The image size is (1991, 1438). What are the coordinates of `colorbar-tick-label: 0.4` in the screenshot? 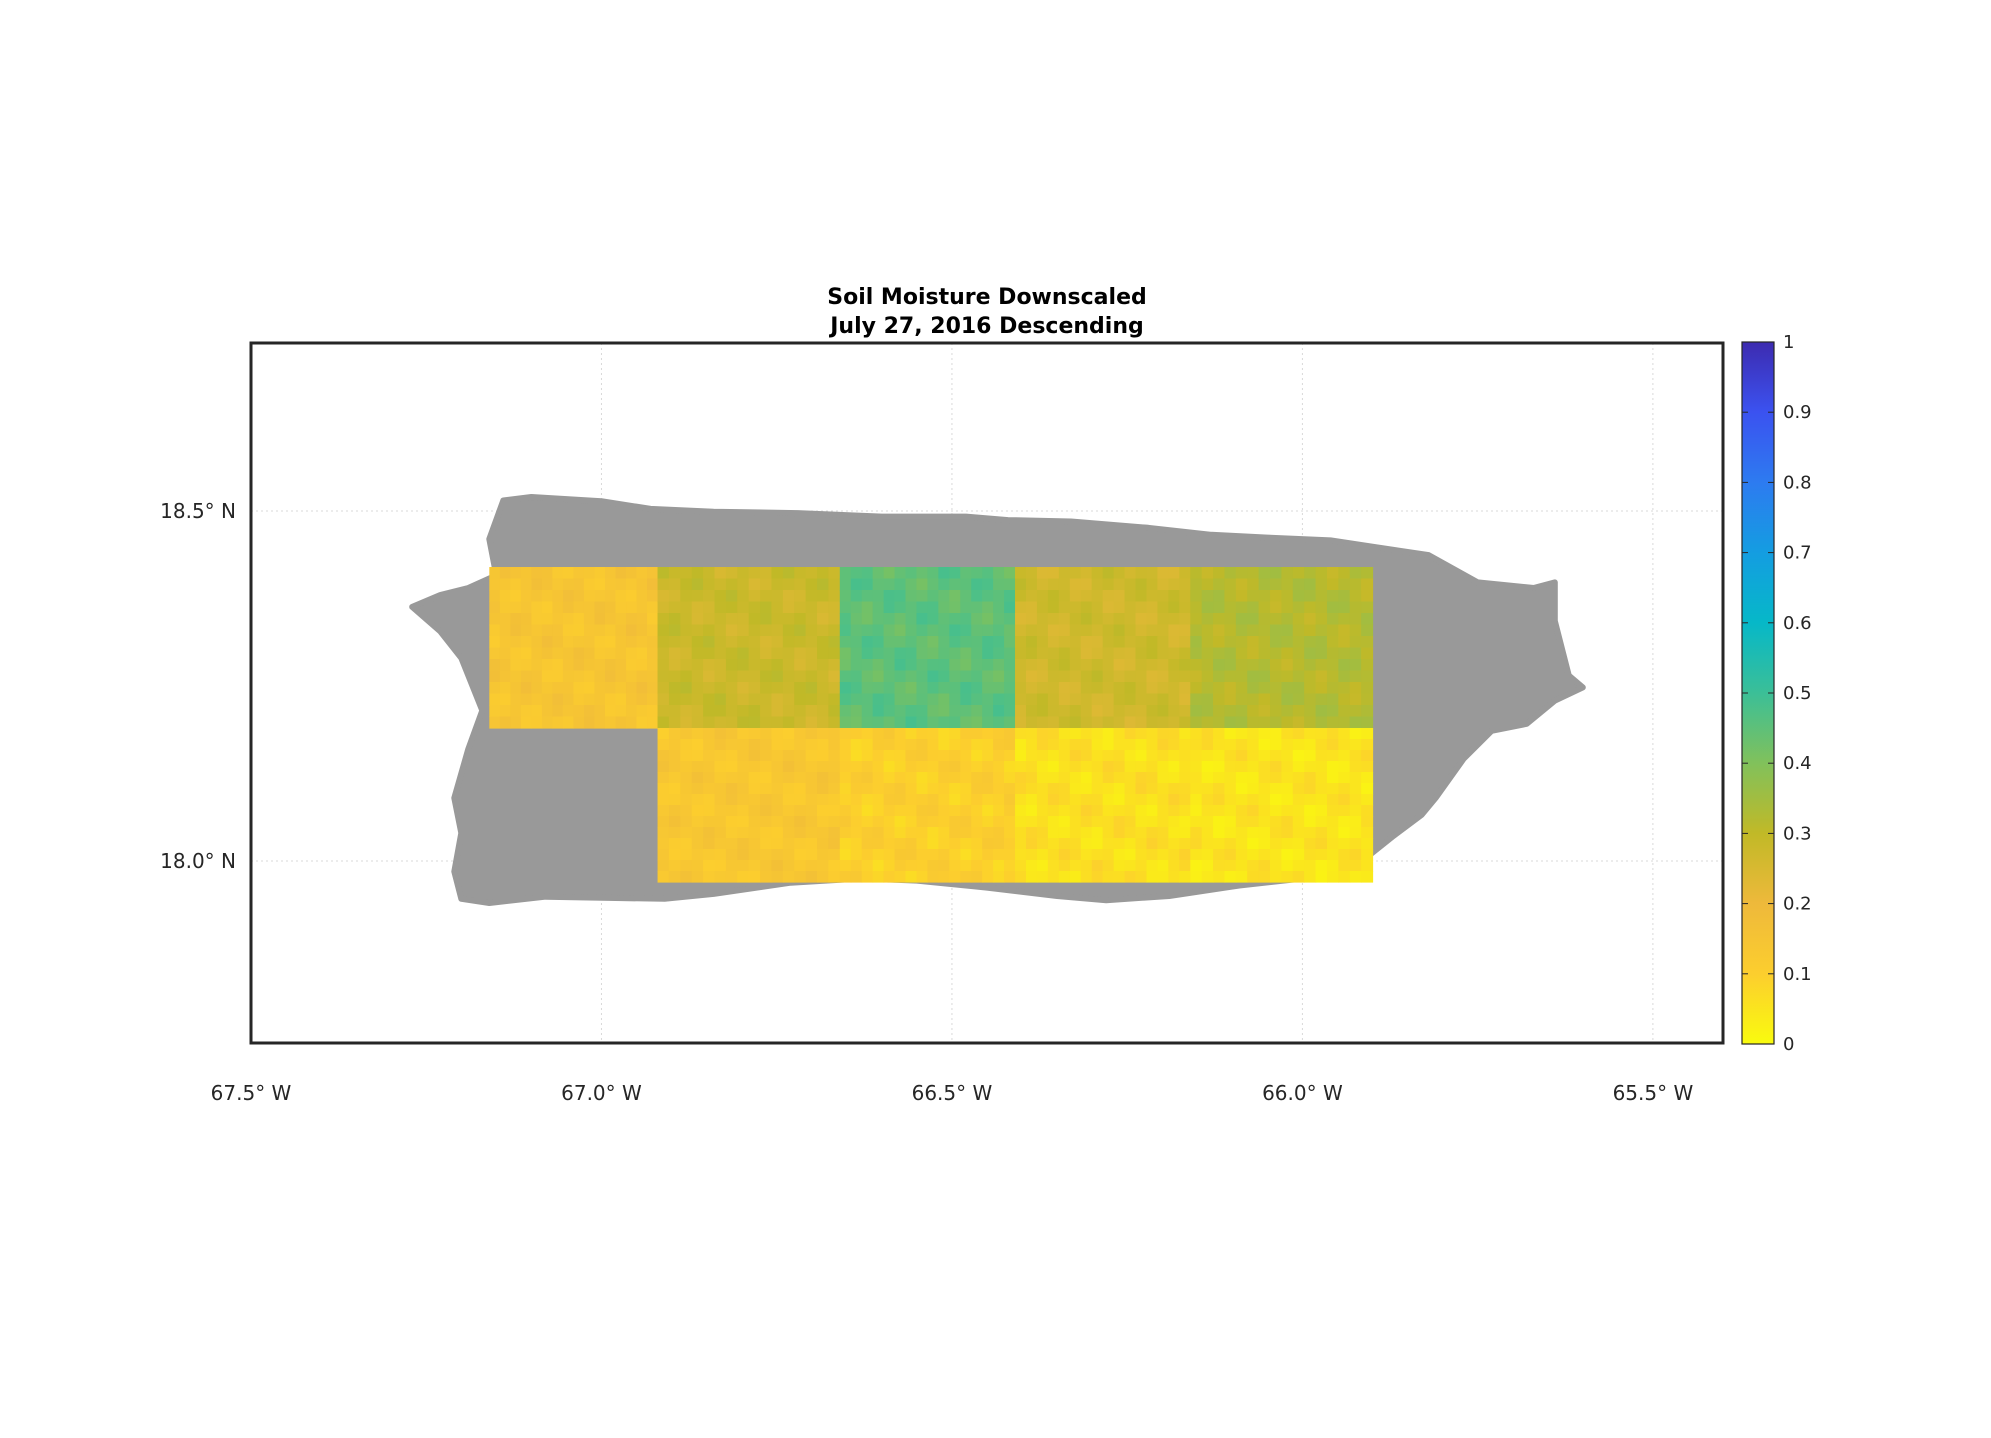 It's located at (1797, 763).